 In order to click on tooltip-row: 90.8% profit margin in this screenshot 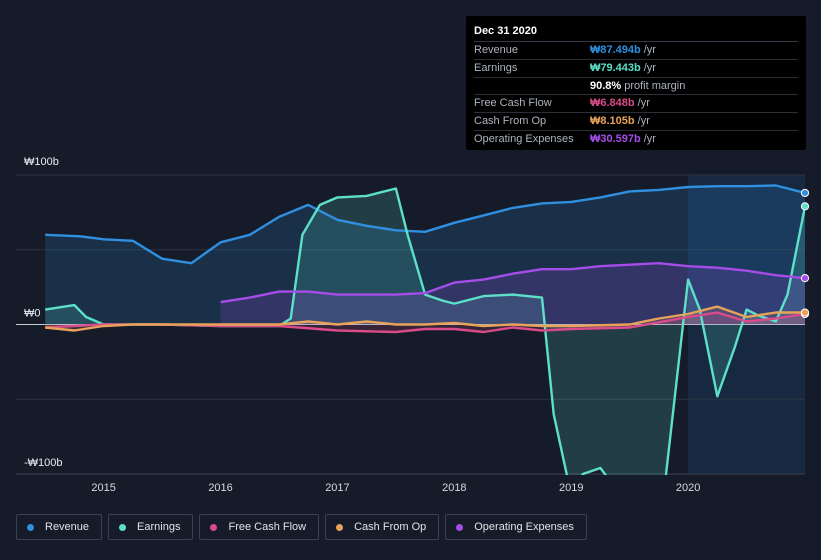, I will do `click(636, 87)`.